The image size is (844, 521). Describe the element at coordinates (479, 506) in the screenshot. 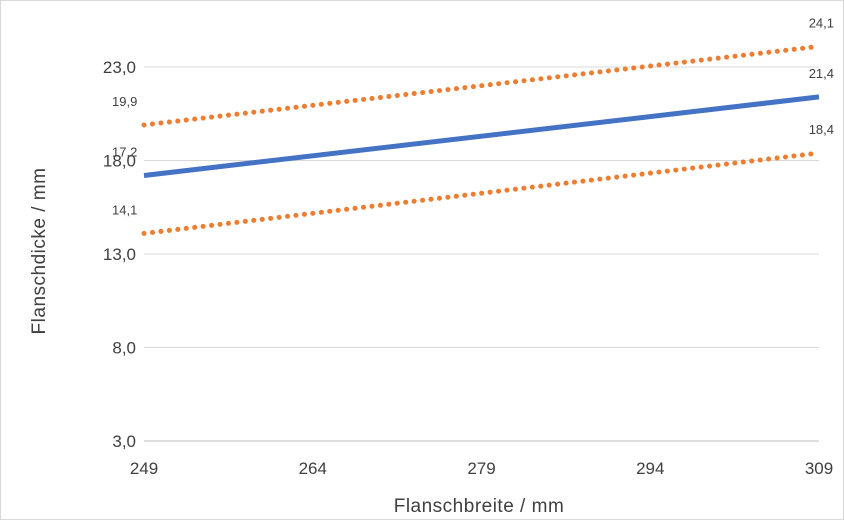

I see `x-axis-title: Flanschbreite / mm` at that location.